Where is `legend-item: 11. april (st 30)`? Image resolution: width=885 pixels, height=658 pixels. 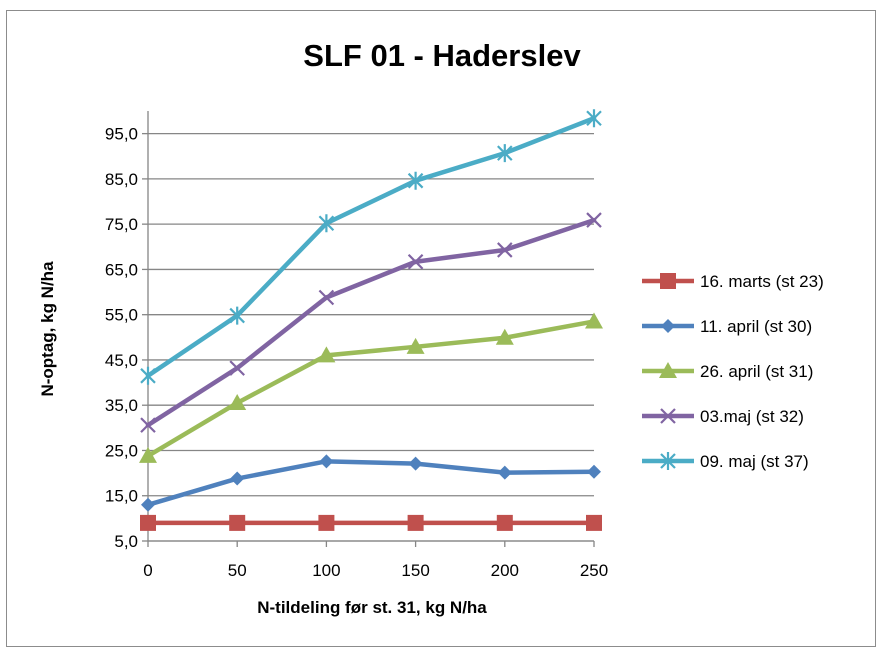
legend-item: 11. april (st 30) is located at coordinates (727, 326).